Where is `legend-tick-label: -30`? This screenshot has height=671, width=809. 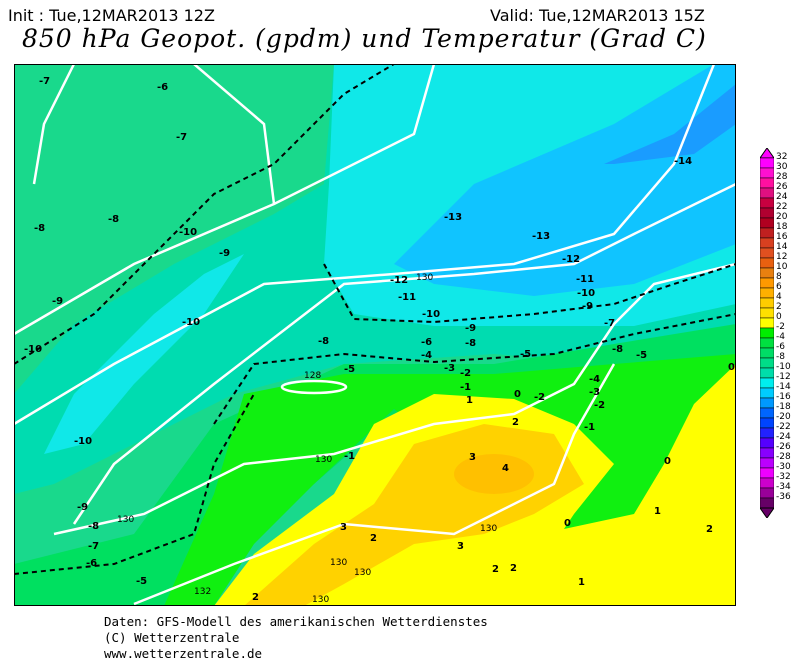 legend-tick-label: -30 is located at coordinates (783, 467).